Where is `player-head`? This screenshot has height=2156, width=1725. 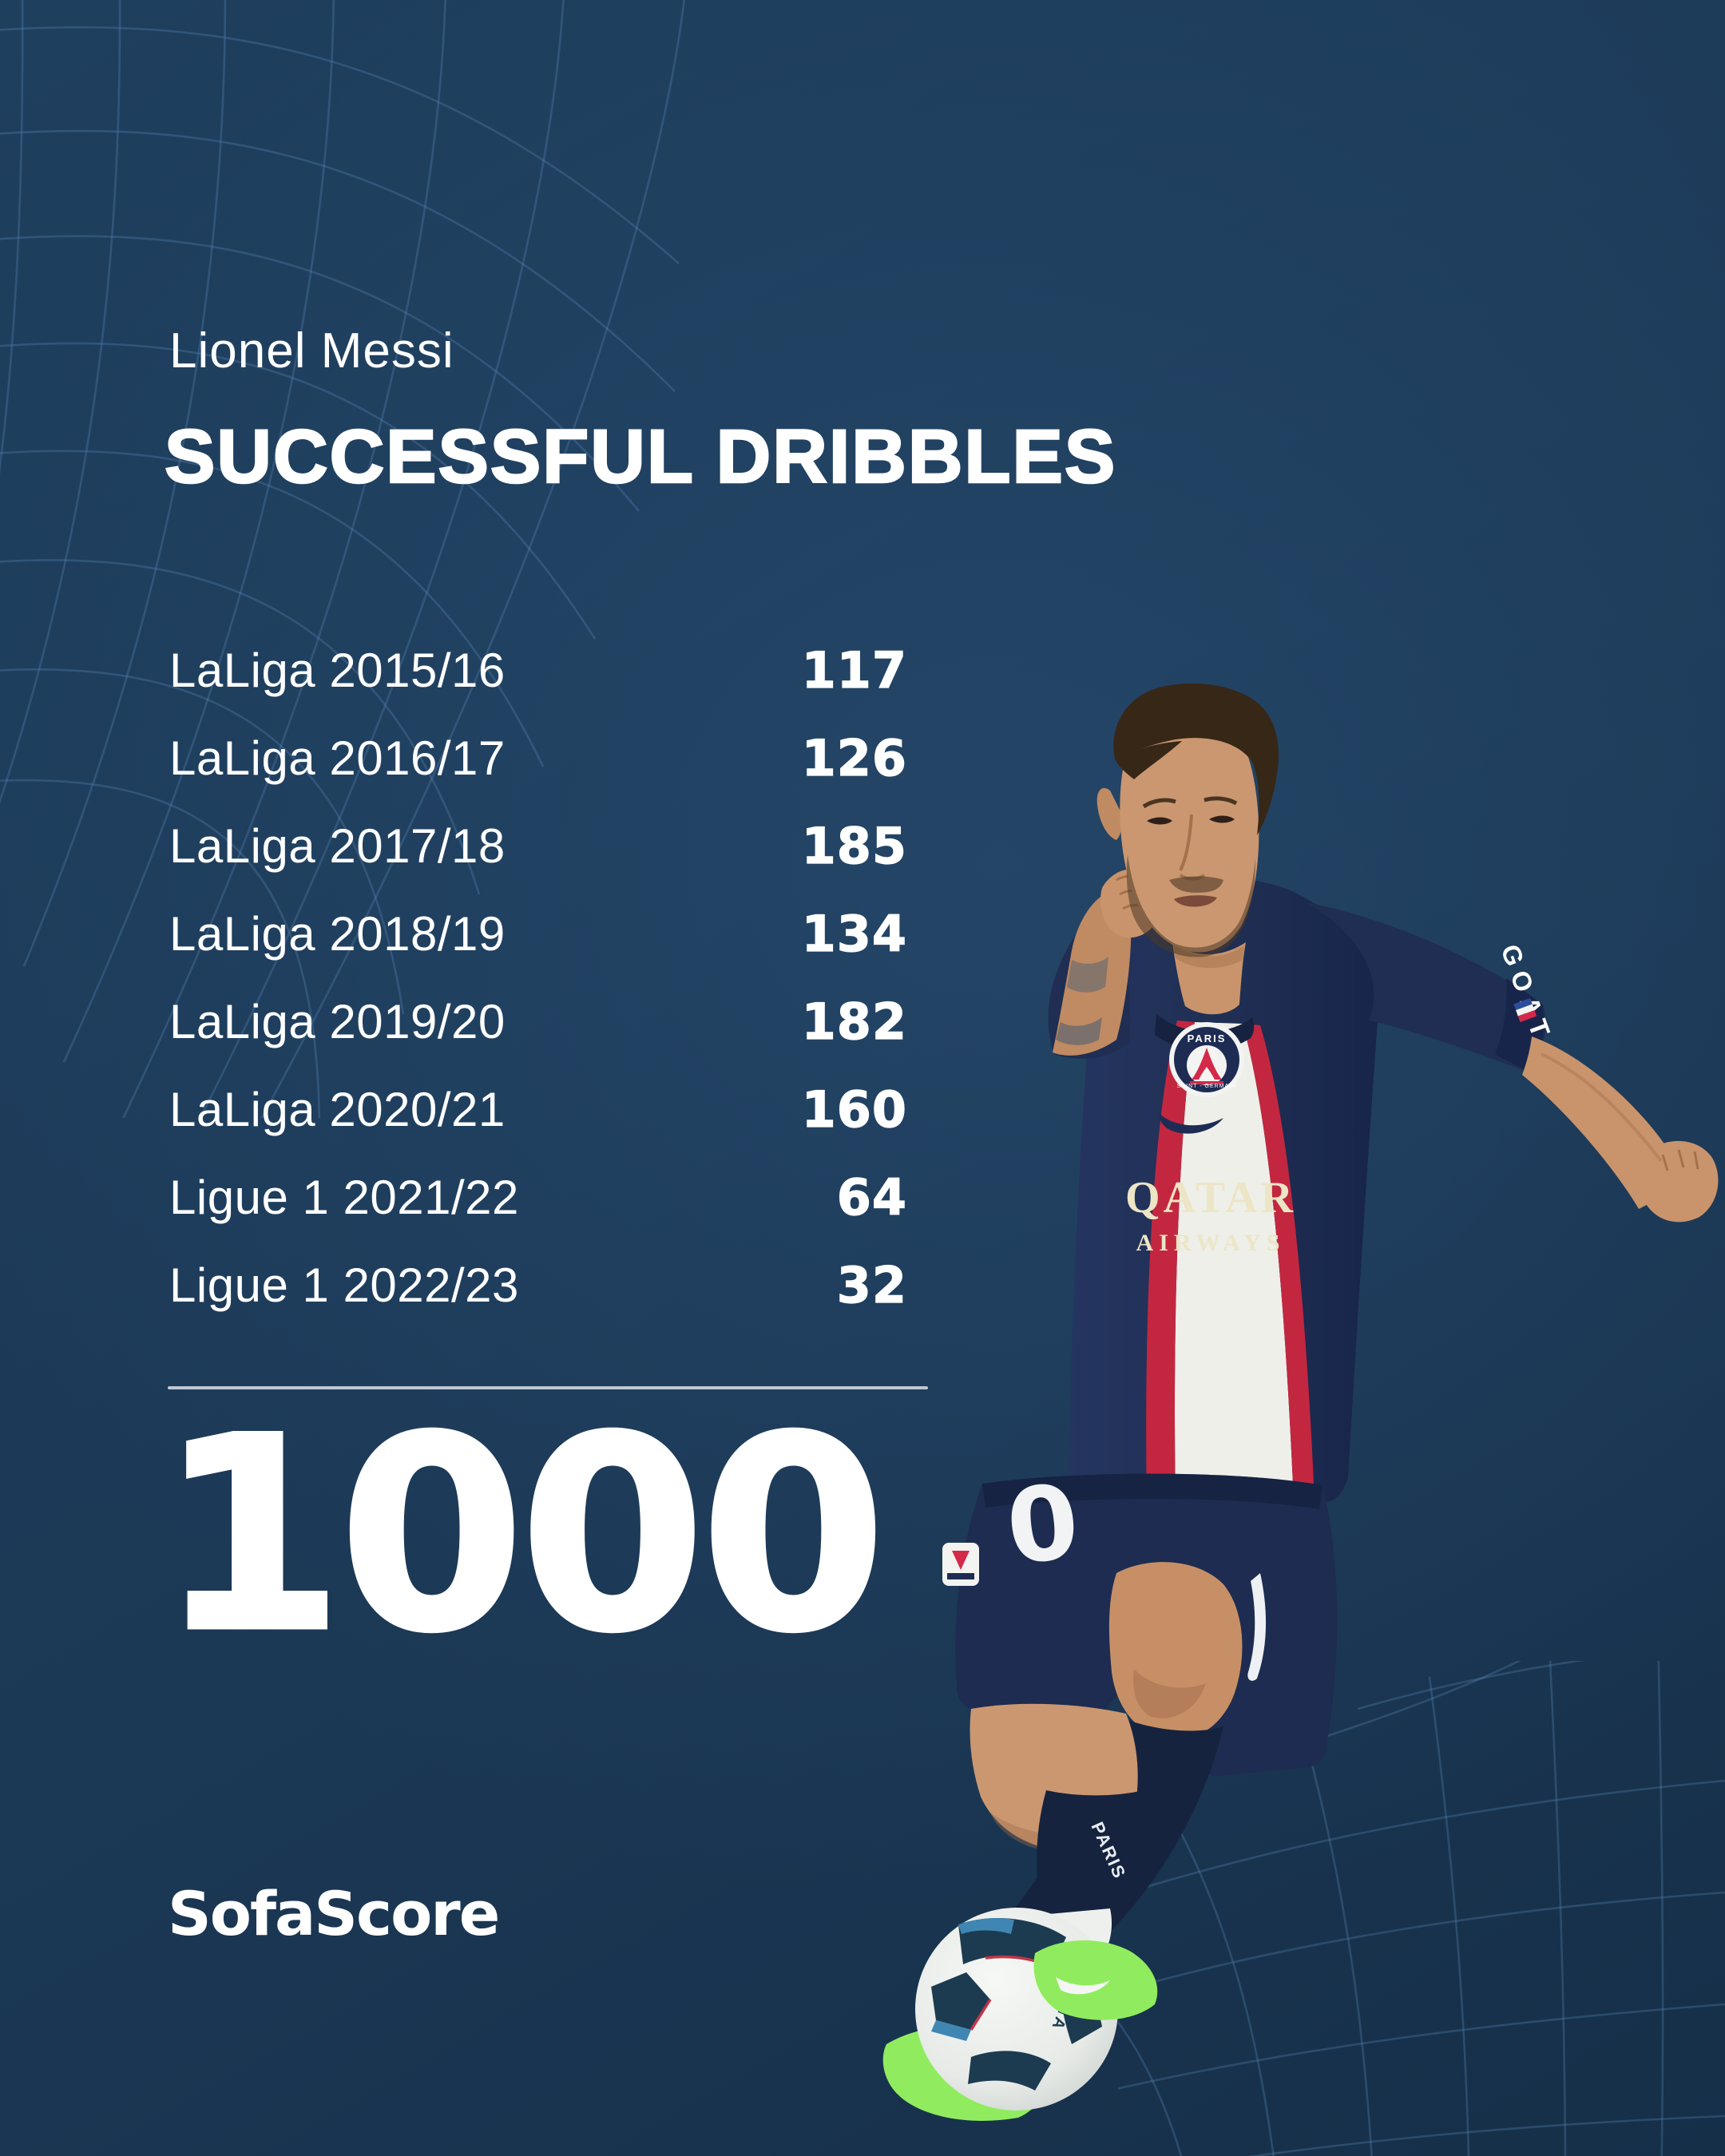
player-head is located at coordinates (1188, 849).